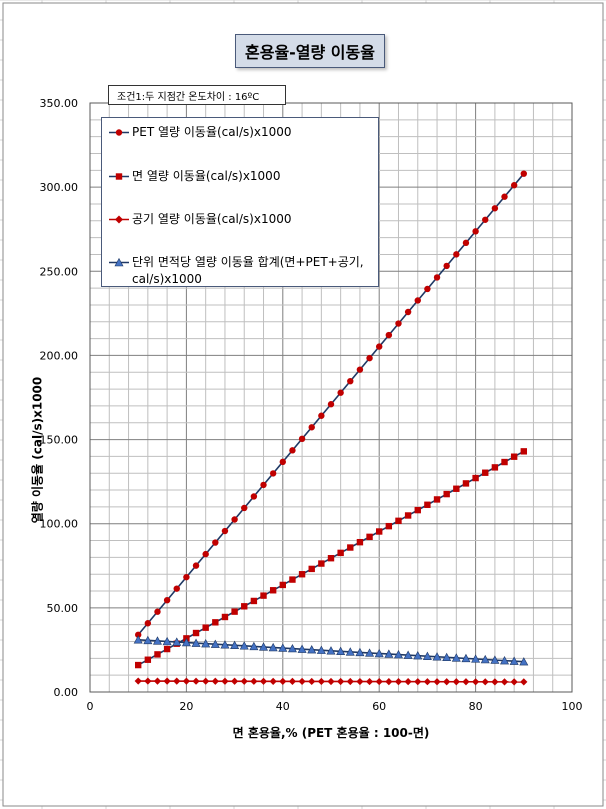  What do you see at coordinates (186, 706) in the screenshot?
I see `x-tick-label: 20` at bounding box center [186, 706].